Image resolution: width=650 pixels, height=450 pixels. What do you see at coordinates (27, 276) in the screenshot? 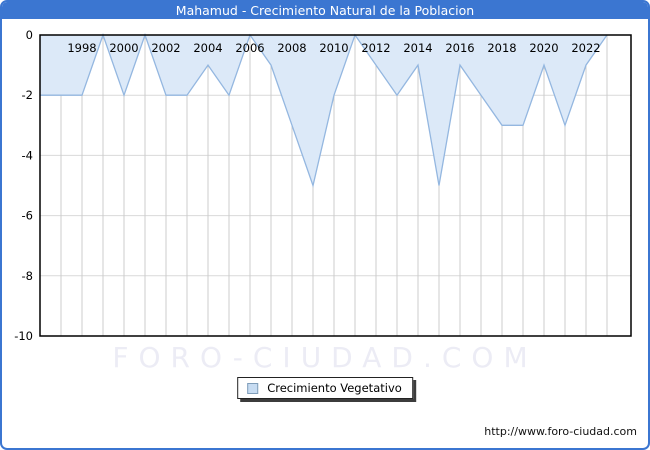
I see `y-axis-label: -8` at bounding box center [27, 276].